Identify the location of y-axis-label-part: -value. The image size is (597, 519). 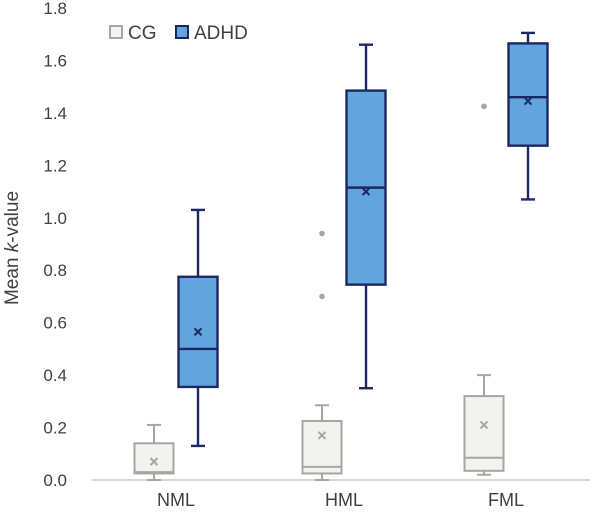
(12, 217).